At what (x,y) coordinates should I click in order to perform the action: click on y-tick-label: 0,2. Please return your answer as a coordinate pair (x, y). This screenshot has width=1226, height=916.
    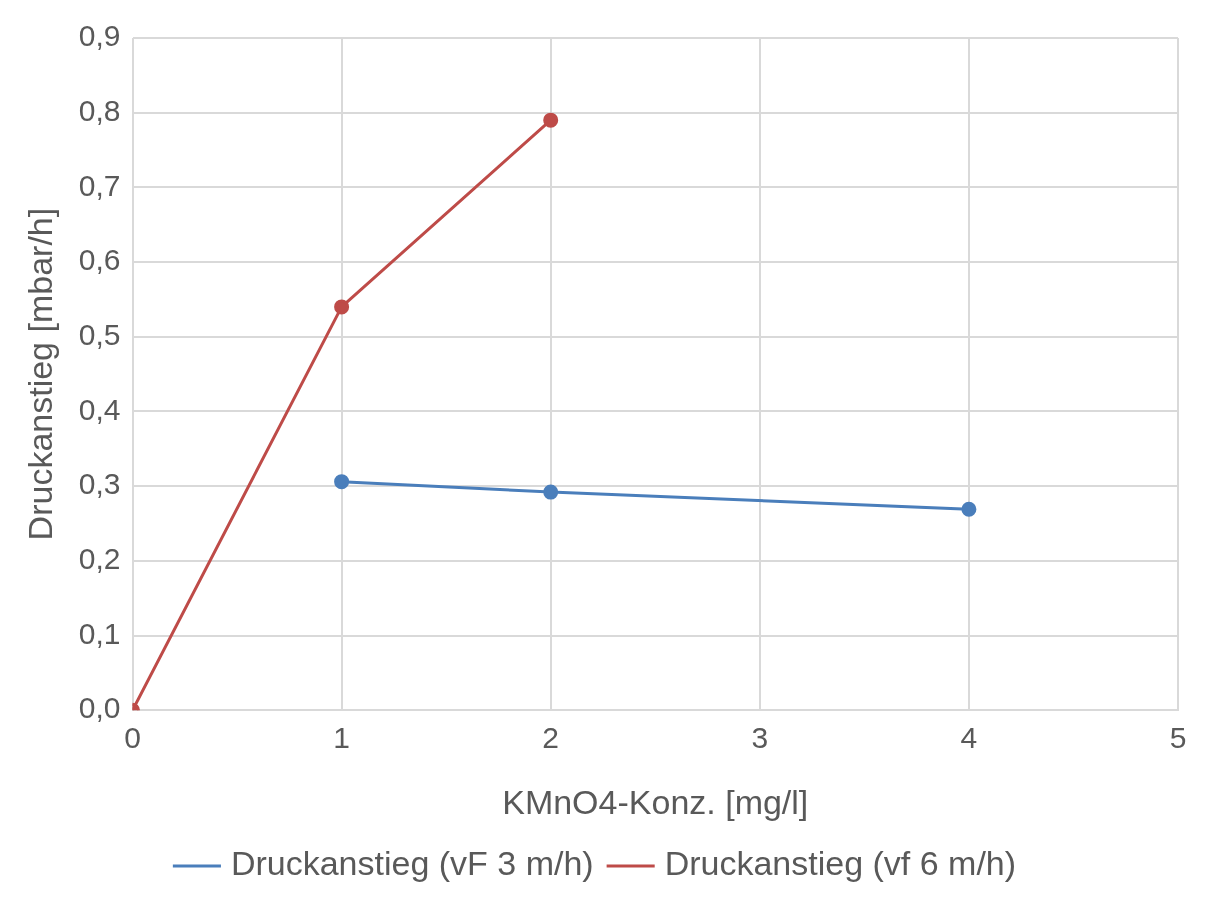
    Looking at the image, I should click on (99, 559).